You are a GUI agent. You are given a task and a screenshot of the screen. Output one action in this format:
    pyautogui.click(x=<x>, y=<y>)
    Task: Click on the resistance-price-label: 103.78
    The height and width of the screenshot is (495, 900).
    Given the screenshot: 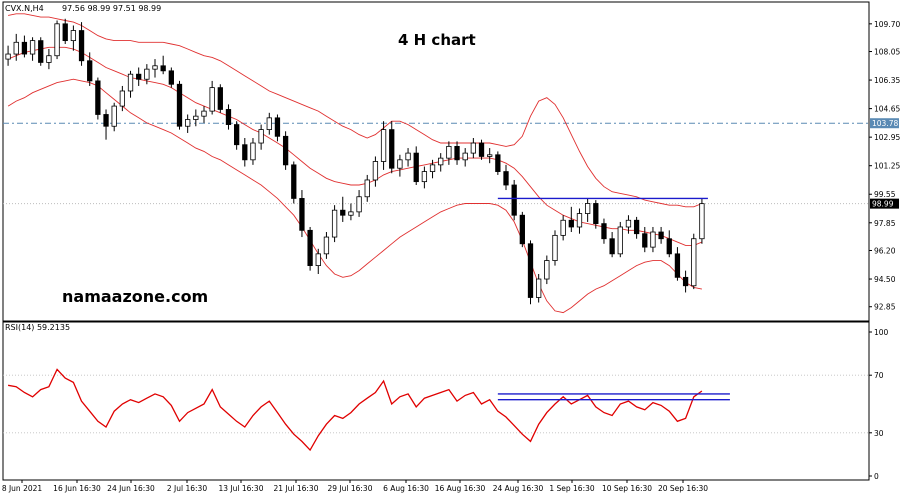 What is the action you would take?
    pyautogui.click(x=885, y=123)
    